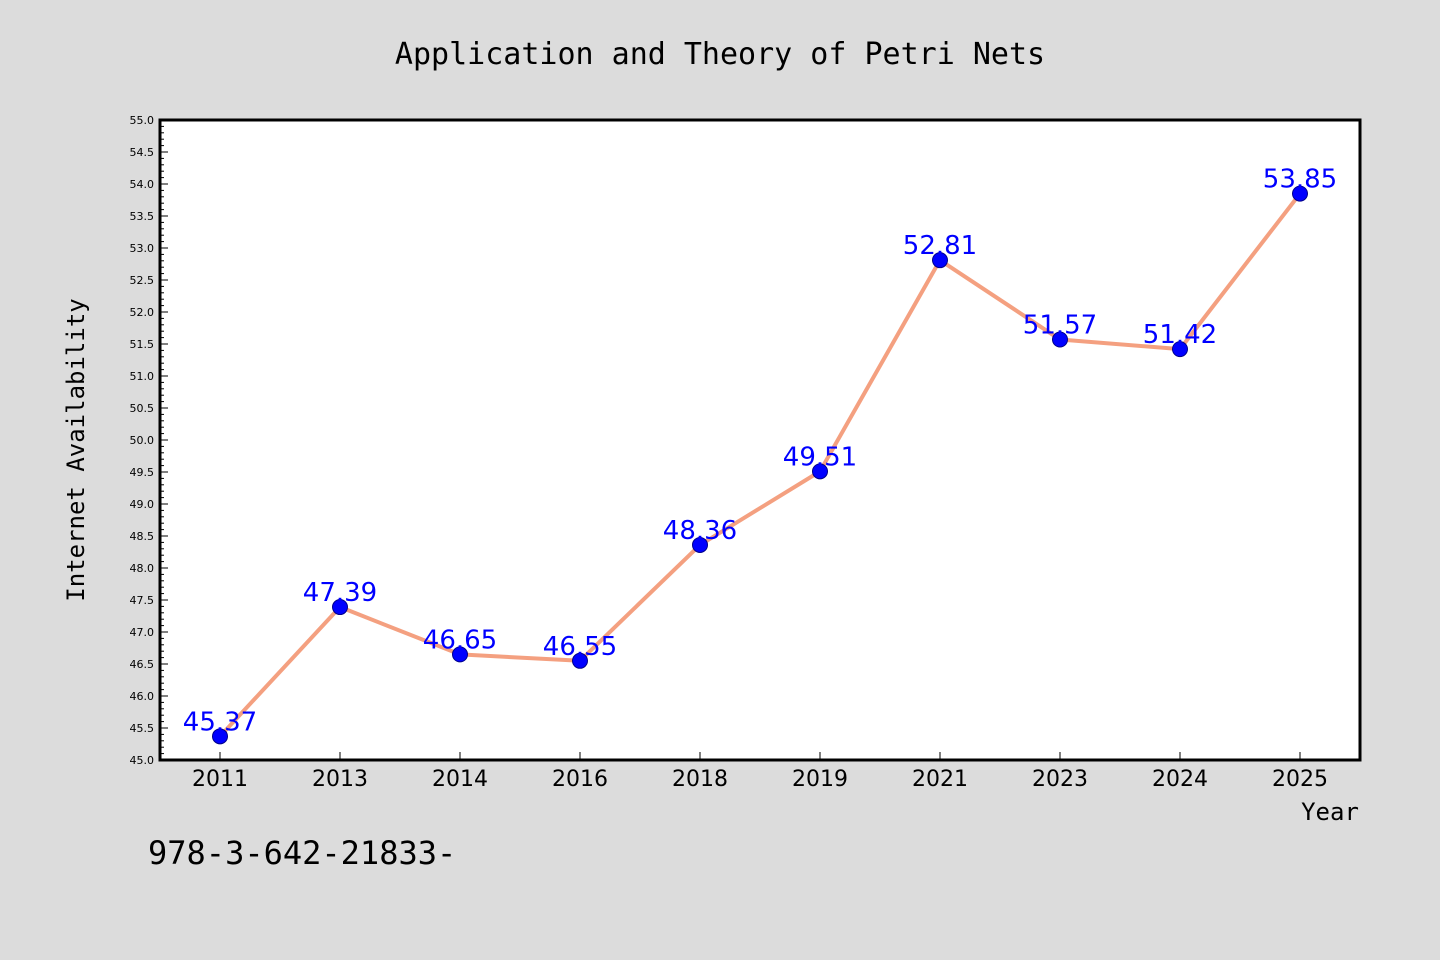  What do you see at coordinates (142, 536) in the screenshot?
I see `y-tick-label: 48.5` at bounding box center [142, 536].